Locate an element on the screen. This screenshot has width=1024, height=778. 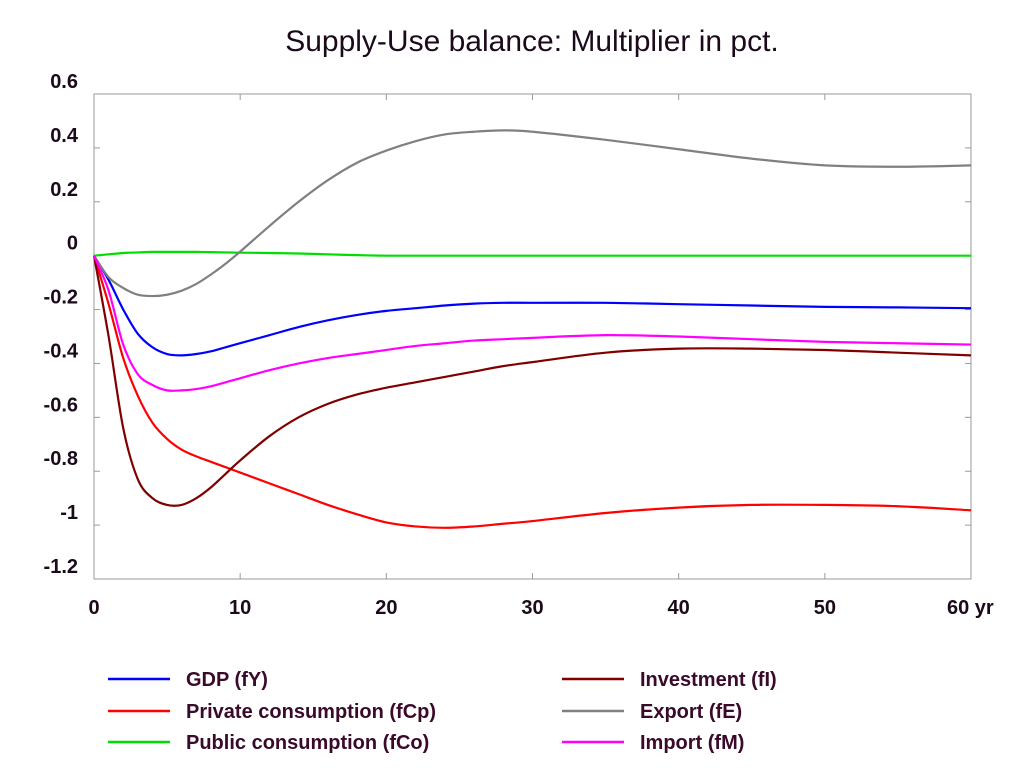
legend-label: Private consumption (fCp) is located at coordinates (311, 712).